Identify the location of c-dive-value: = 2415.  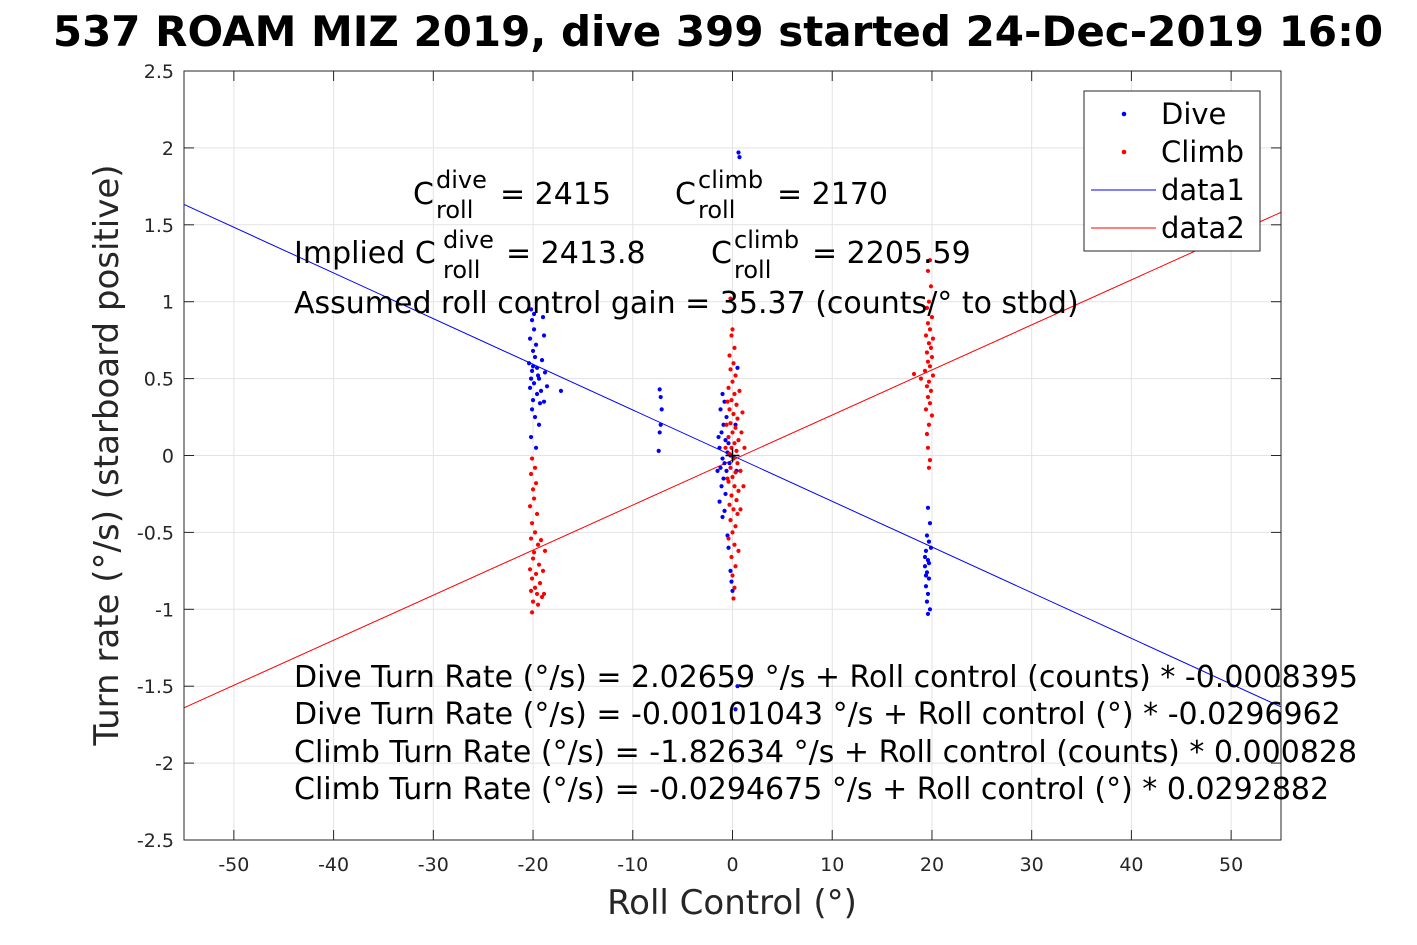
(555, 194).